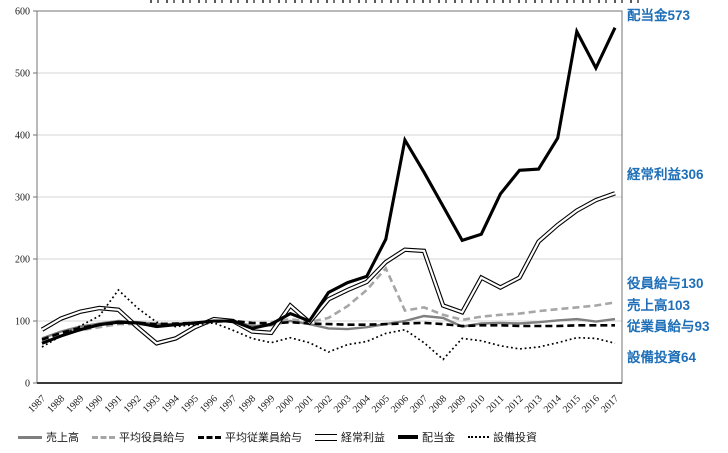  What do you see at coordinates (152, 404) in the screenshot?
I see `x-axis-label: 1993` at bounding box center [152, 404].